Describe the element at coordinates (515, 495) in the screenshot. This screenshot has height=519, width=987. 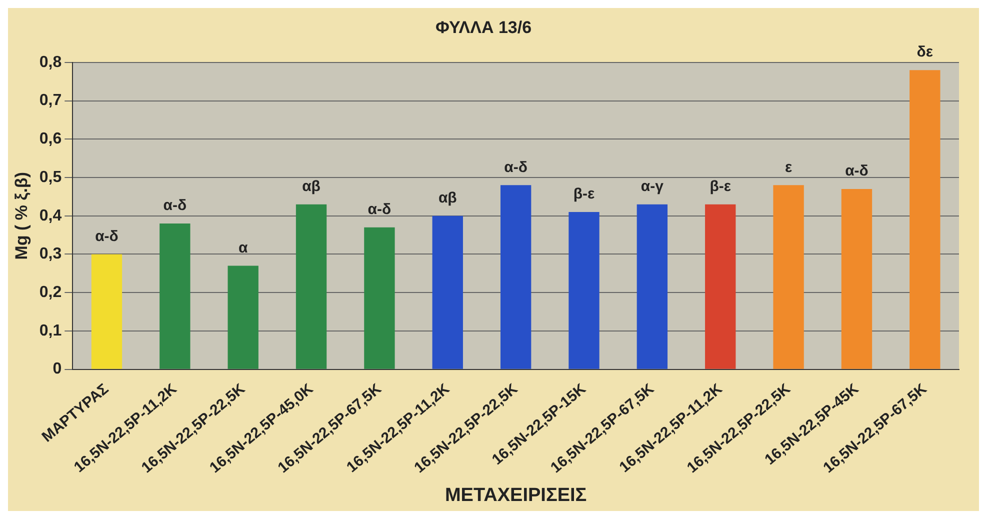
I see `x-axis-title: ΜΕΤΑΧΕΙΡΙΣΕΙΣ` at that location.